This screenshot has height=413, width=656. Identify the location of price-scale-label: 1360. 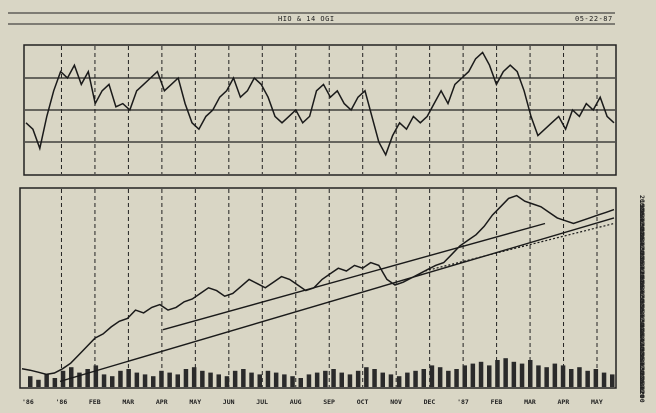
(642, 357).